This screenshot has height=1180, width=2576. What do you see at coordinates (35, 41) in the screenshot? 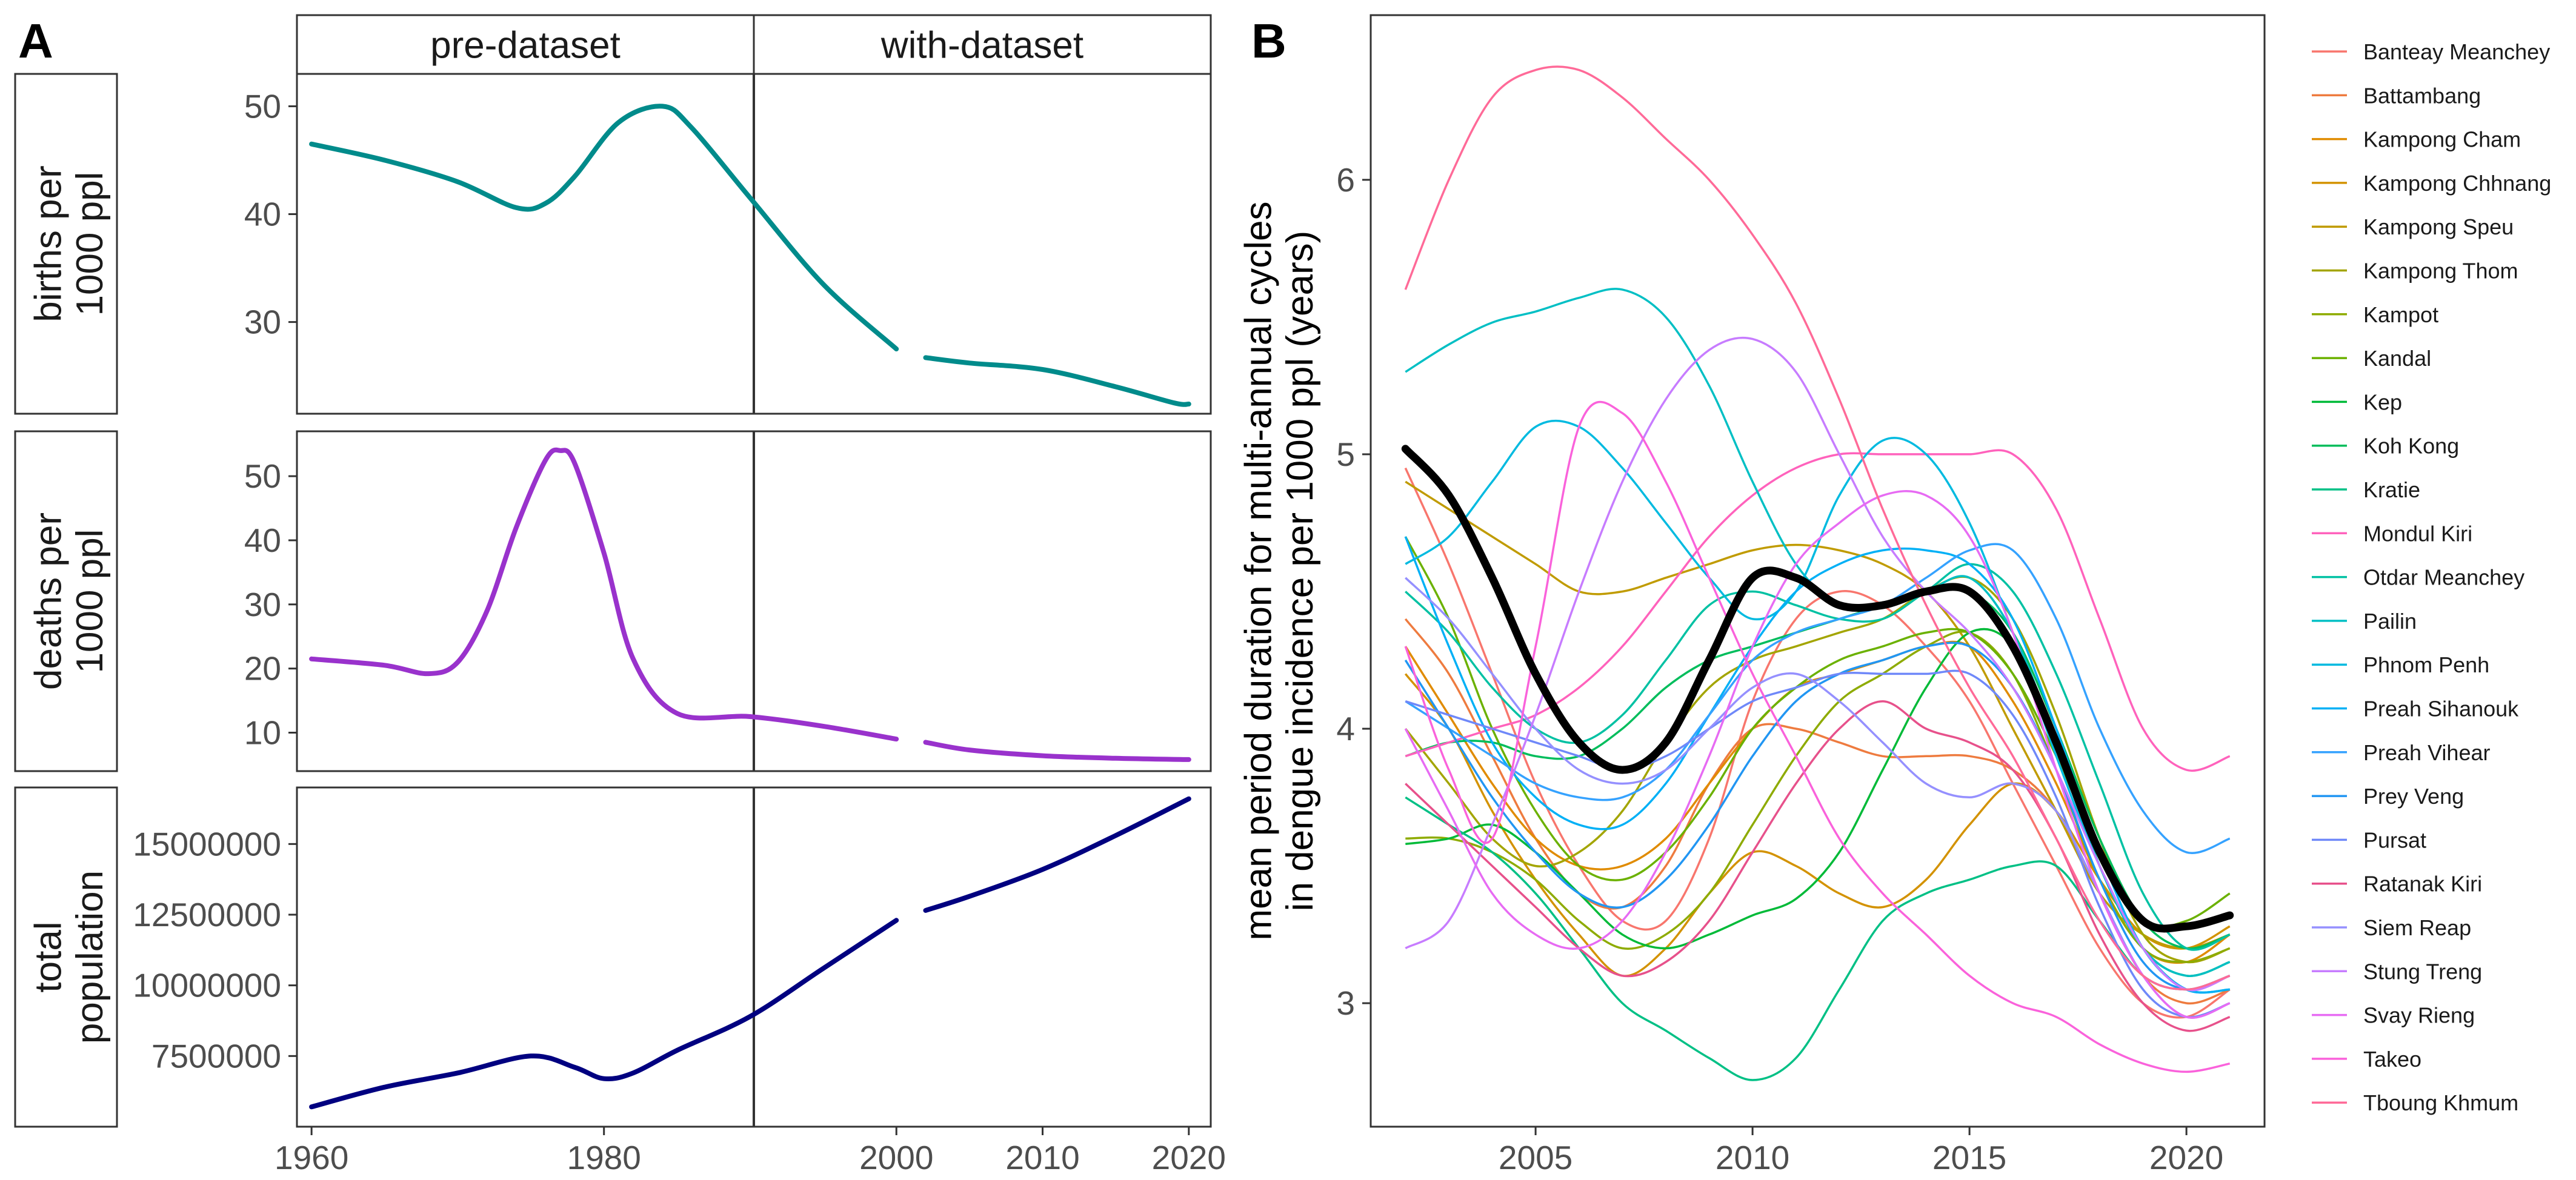
I see `panel-label-a: A` at bounding box center [35, 41].